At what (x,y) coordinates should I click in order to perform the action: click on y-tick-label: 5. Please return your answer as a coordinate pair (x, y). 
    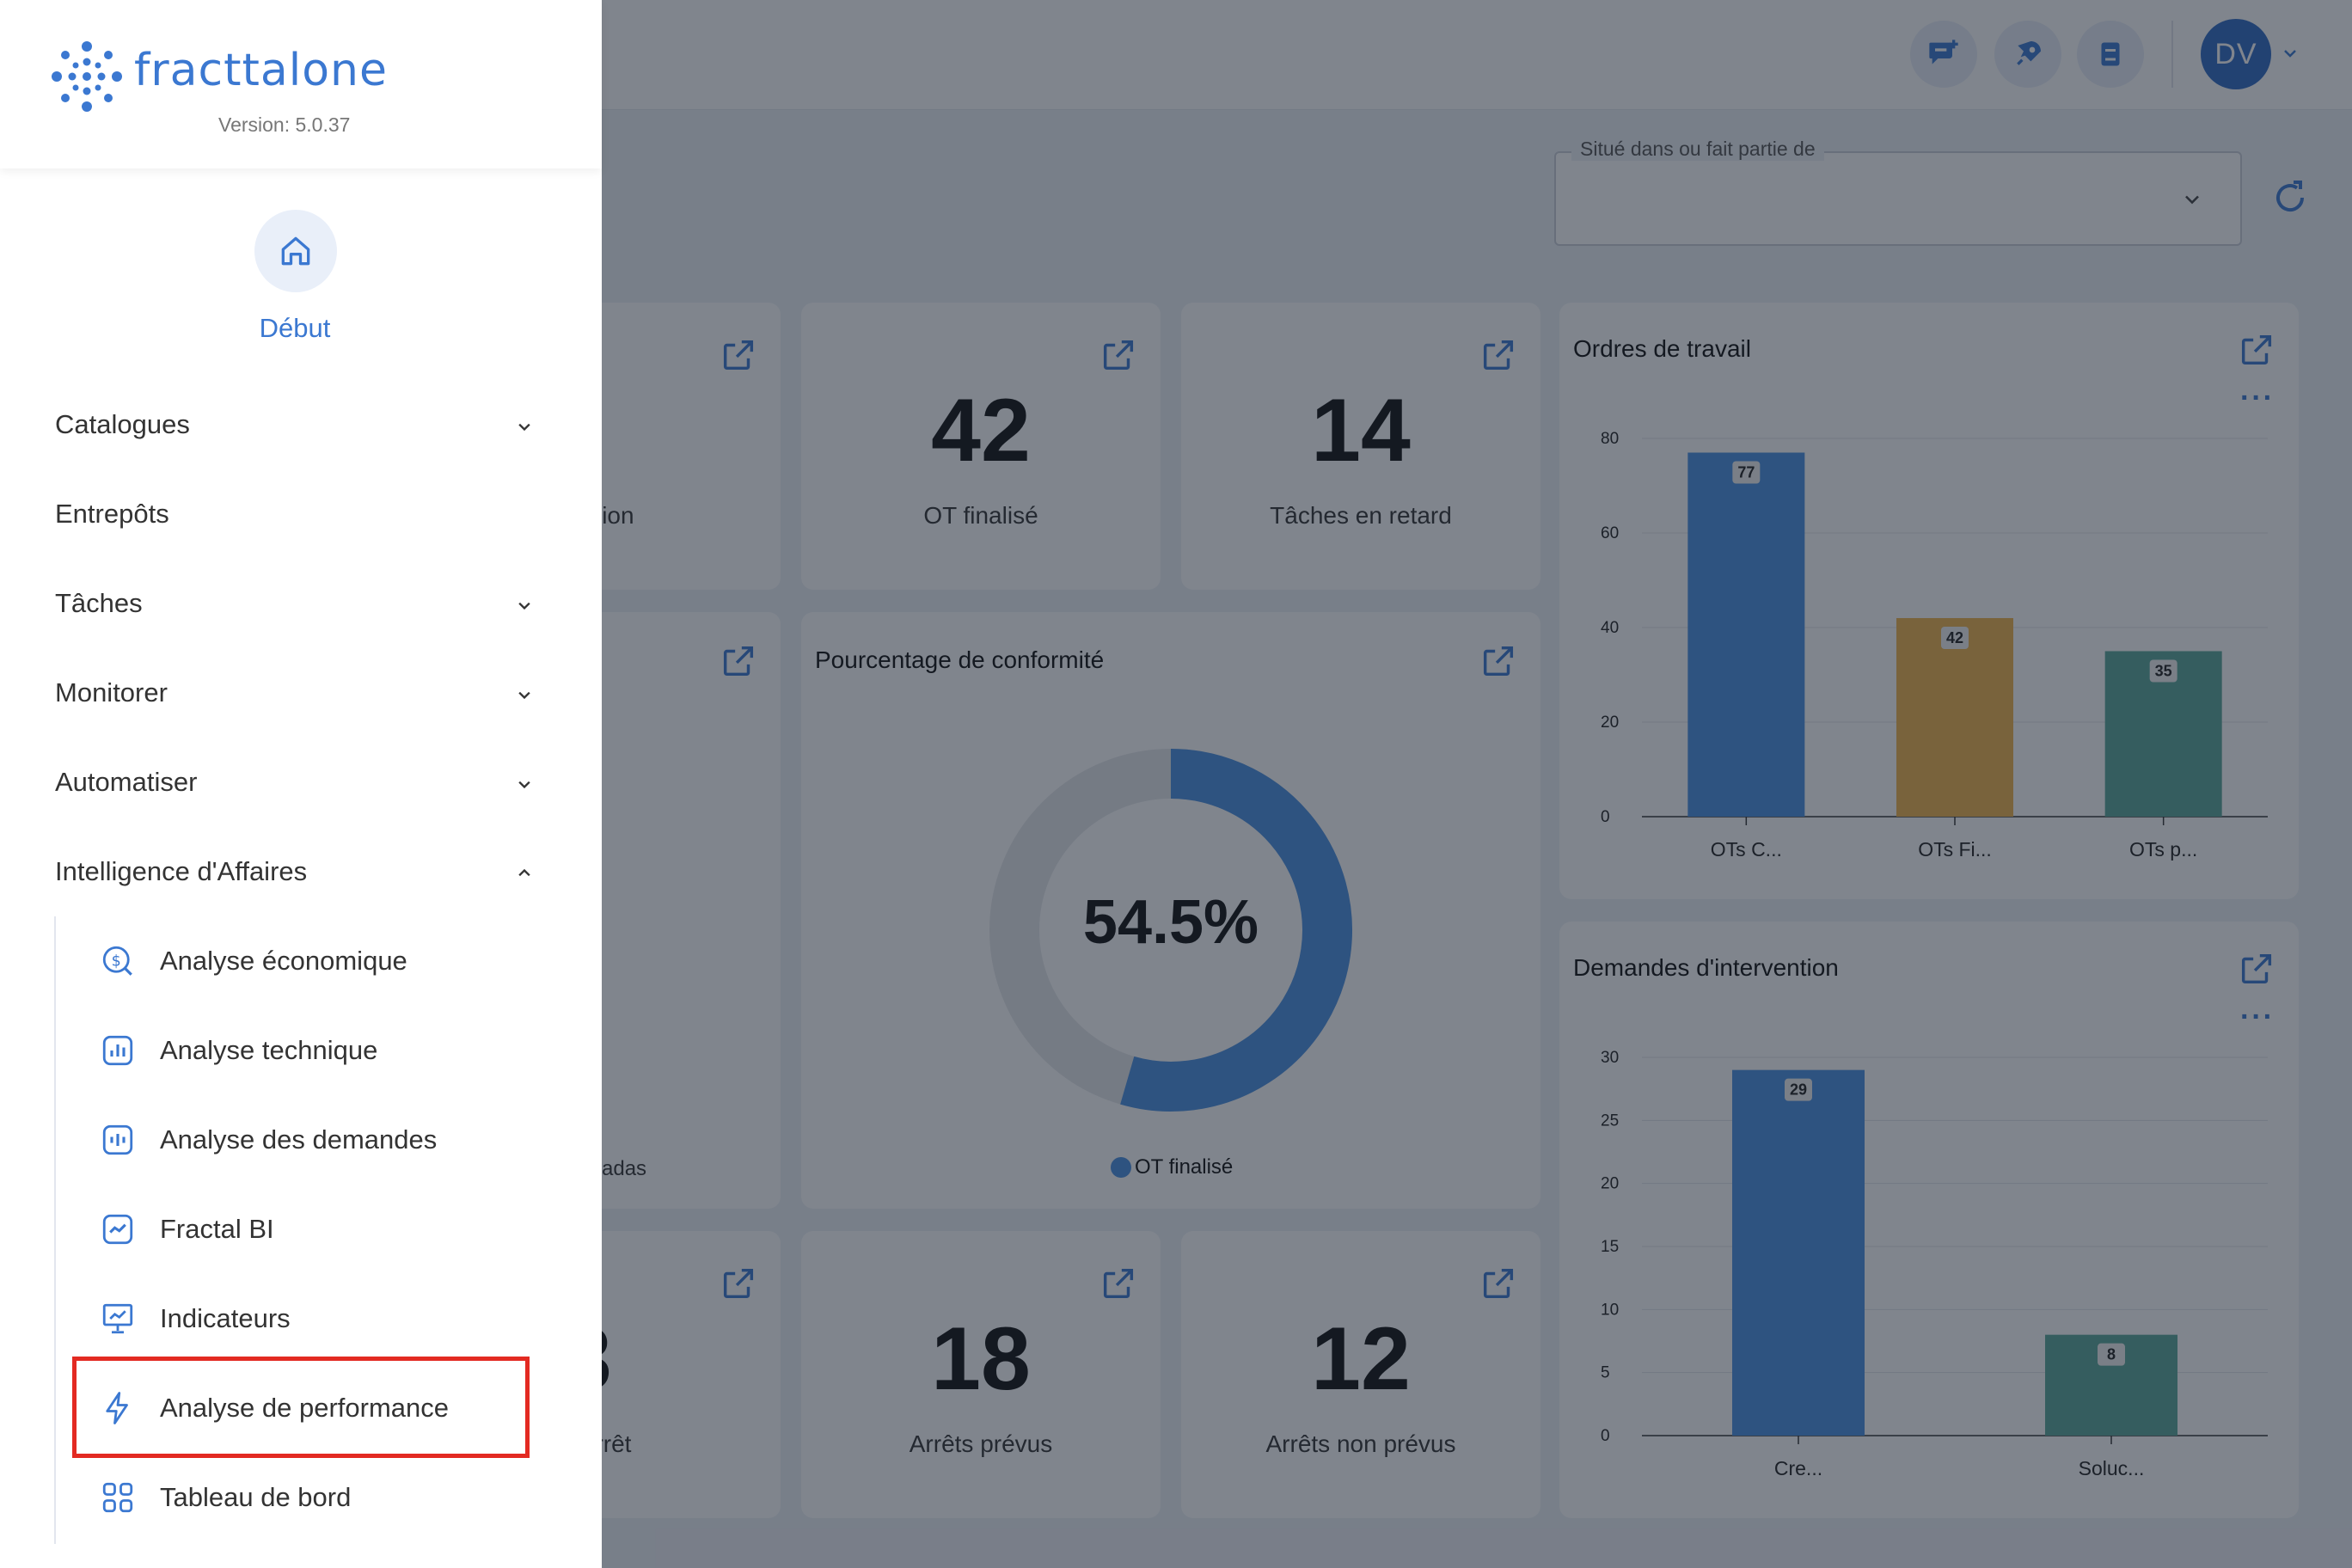
    Looking at the image, I should click on (1605, 1373).